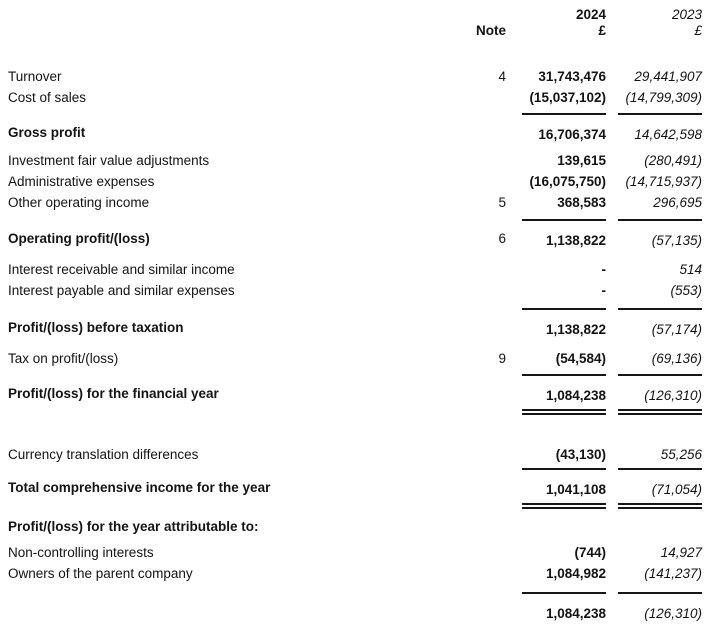  Describe the element at coordinates (81, 552) in the screenshot. I see `row-label: Non-controlling interests` at that location.